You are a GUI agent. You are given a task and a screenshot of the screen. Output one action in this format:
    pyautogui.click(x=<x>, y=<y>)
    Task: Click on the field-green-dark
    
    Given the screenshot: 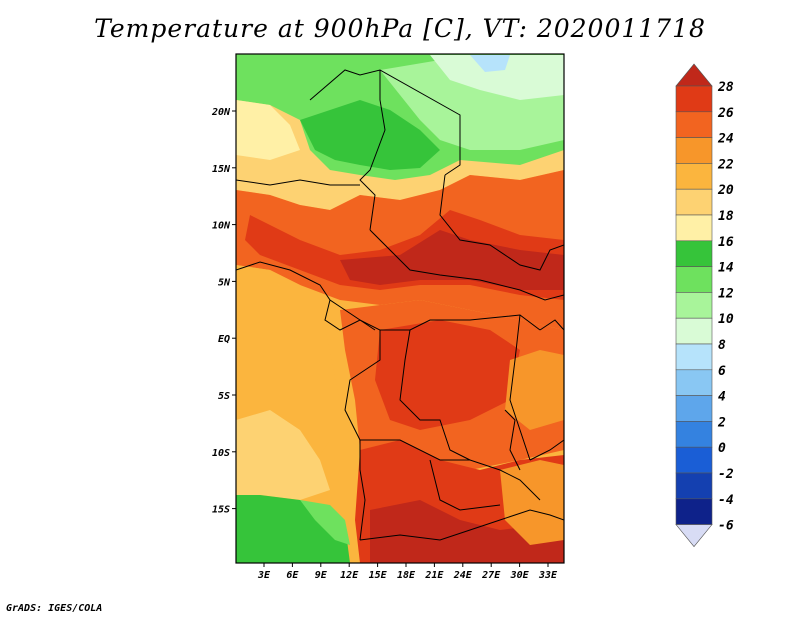 What is the action you would take?
    pyautogui.click(x=370, y=135)
    